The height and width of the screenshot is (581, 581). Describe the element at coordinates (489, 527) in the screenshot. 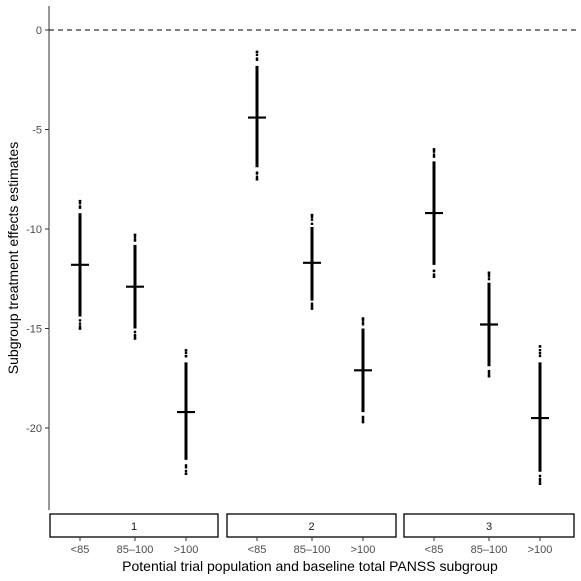

I see `facet-strip-label: 3` at that location.